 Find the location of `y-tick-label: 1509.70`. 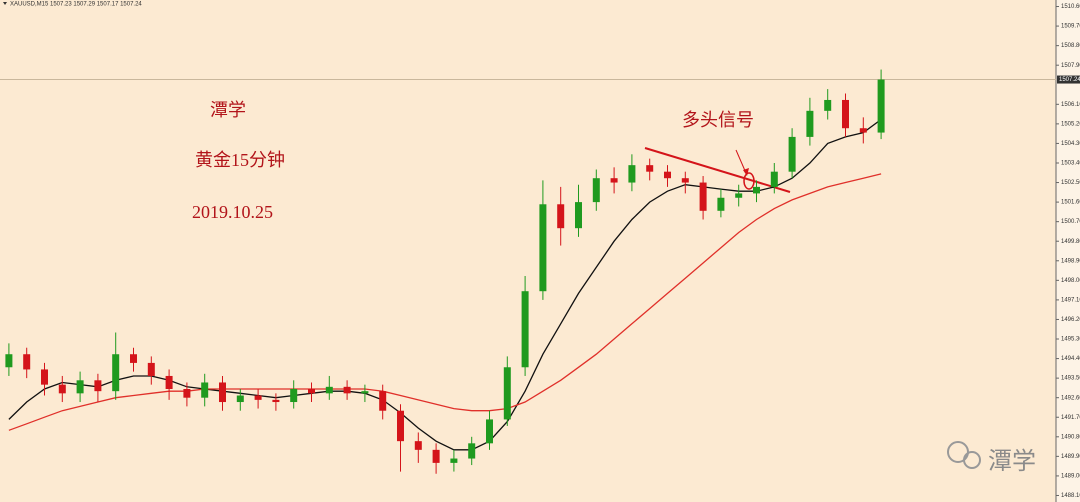

y-tick-label: 1509.70 is located at coordinates (1070, 27).